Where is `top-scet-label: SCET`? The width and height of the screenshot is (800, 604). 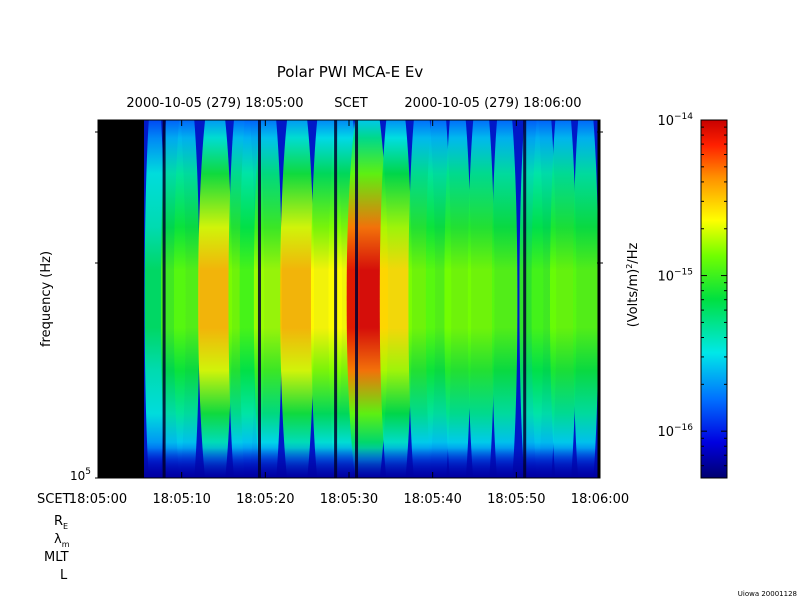
top-scet-label: SCET is located at coordinates (351, 103).